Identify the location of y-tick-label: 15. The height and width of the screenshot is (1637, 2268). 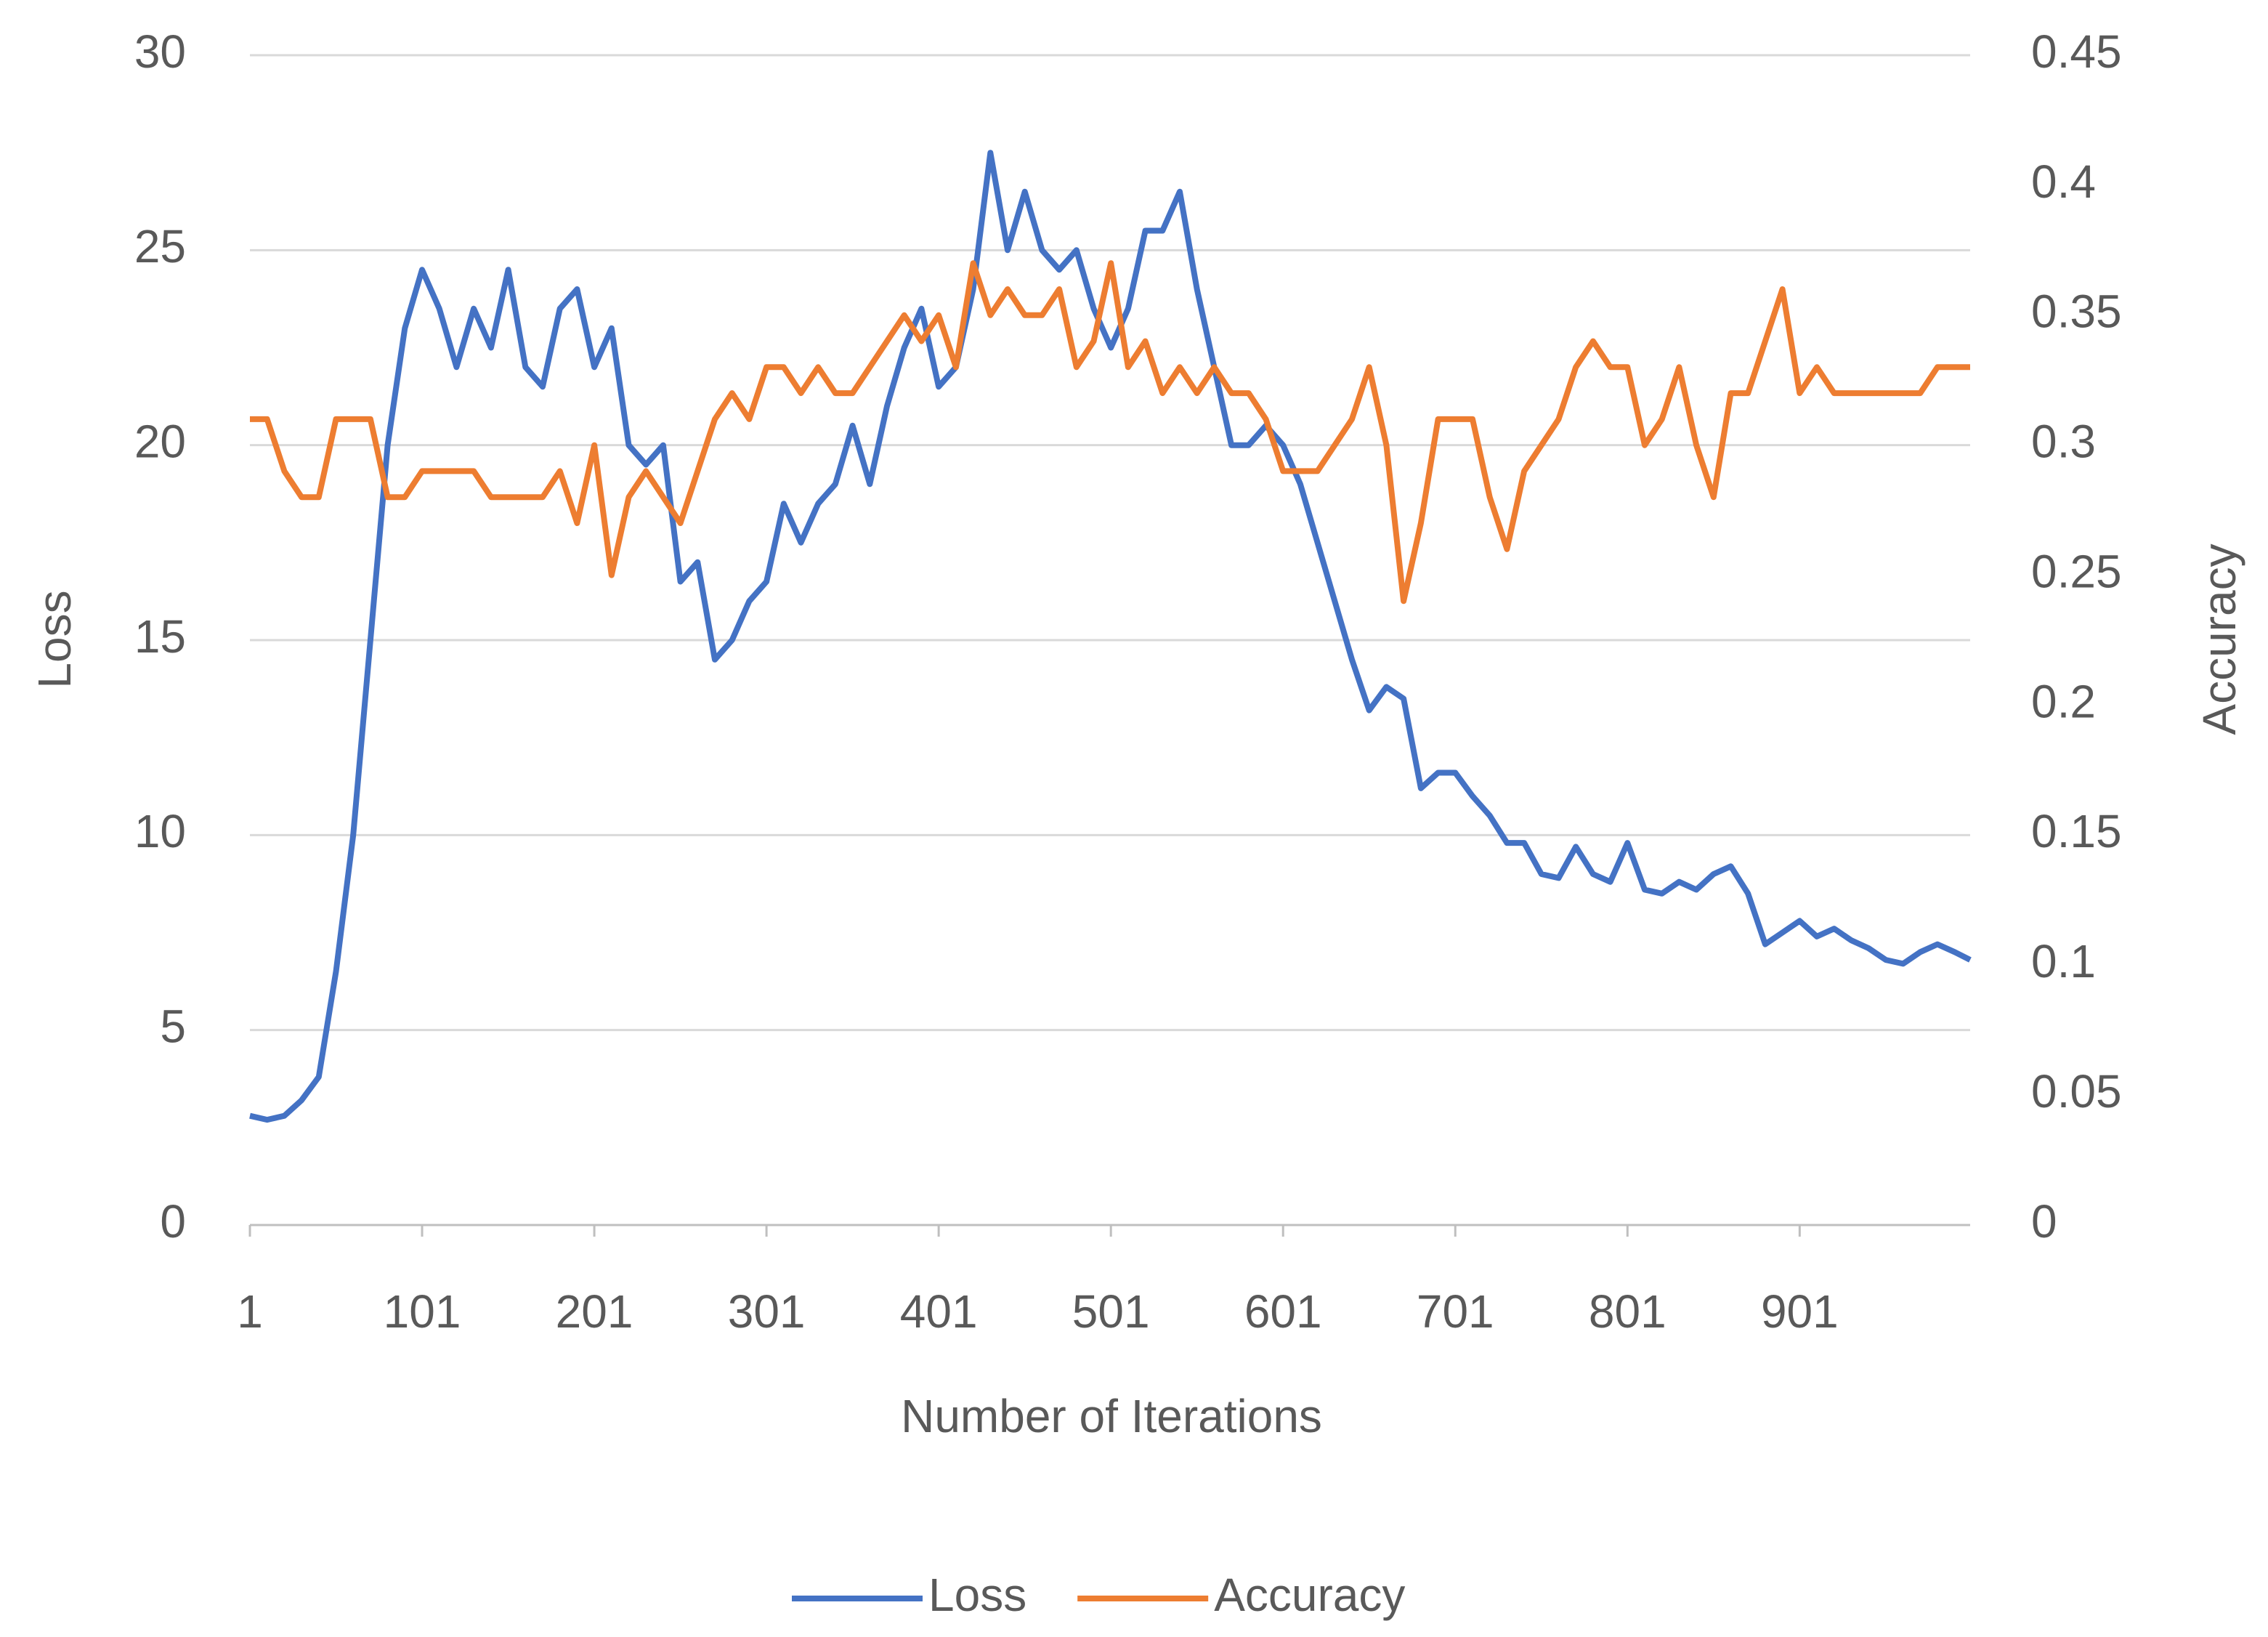
(160, 636).